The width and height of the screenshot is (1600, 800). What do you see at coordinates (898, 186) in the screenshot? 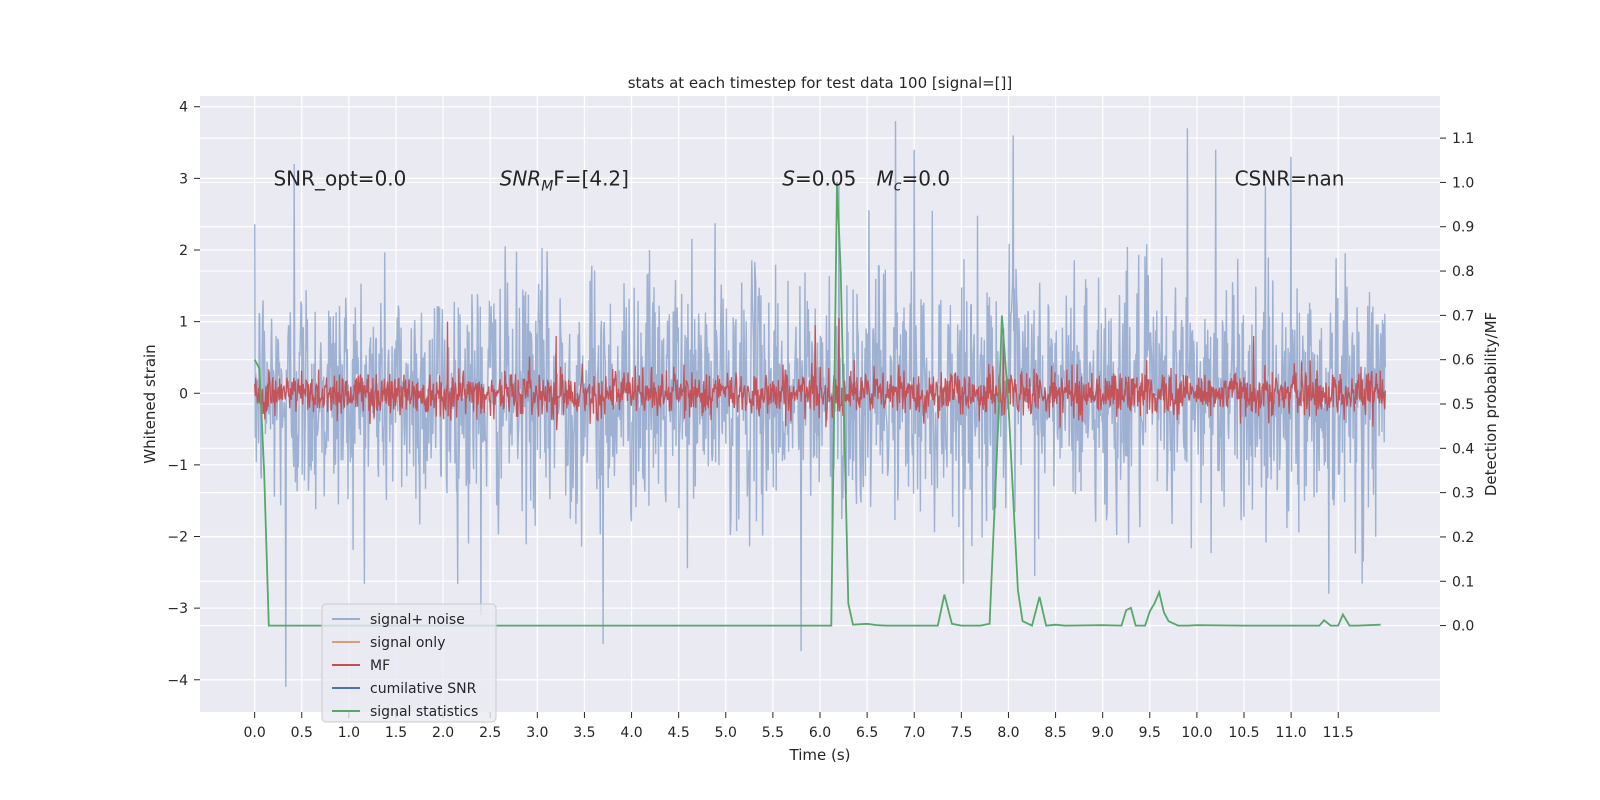
I see `annotation-sub: c` at bounding box center [898, 186].